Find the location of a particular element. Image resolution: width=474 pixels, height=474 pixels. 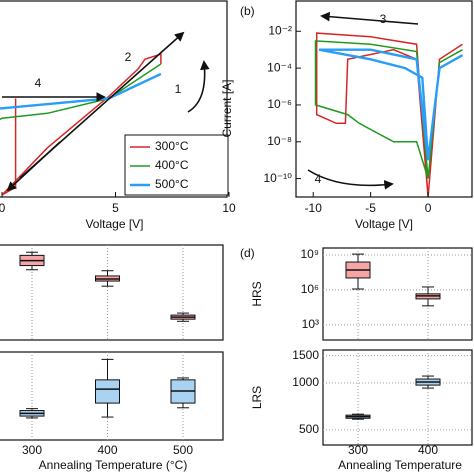

y-tick-label: 1000 is located at coordinates (305, 382).